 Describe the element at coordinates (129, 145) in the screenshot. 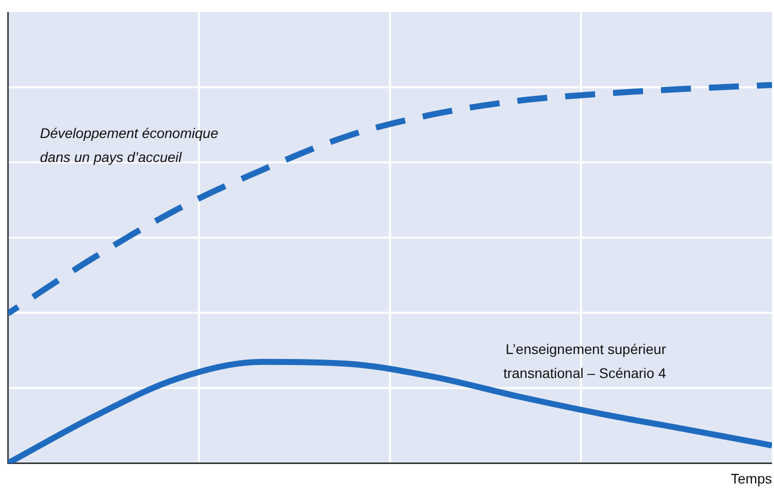

I see `series-label: Développement économique dans un pays d’accueil` at that location.